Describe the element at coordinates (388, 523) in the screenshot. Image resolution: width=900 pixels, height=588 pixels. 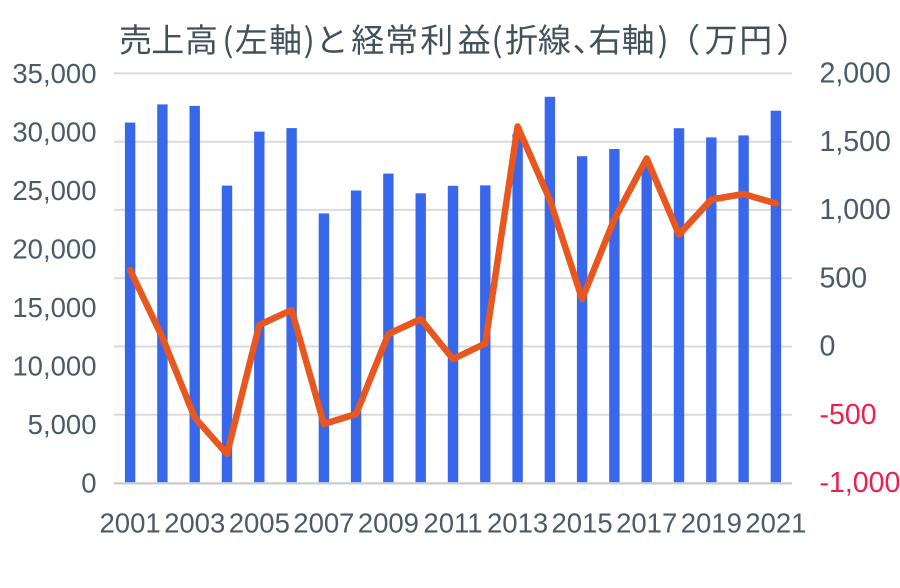
I see `svg-text: 2009` at that location.